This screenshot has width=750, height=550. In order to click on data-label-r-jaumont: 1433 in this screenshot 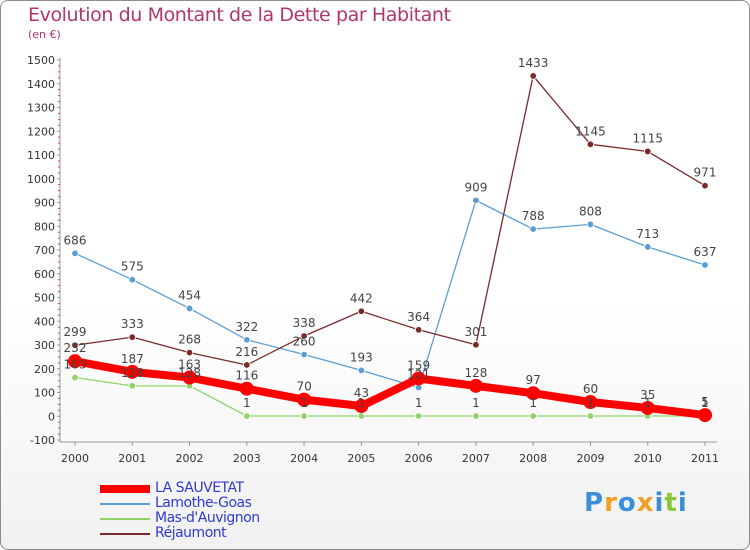, I will do `click(533, 63)`.